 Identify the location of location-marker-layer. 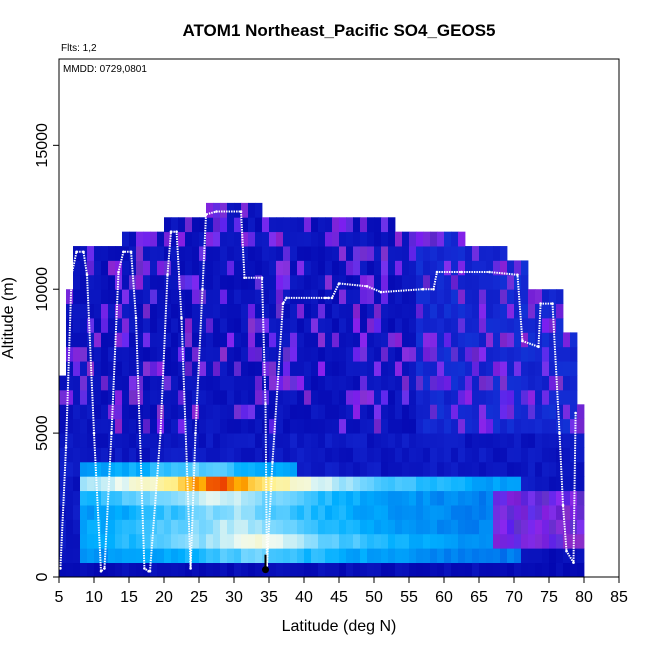
(265, 564).